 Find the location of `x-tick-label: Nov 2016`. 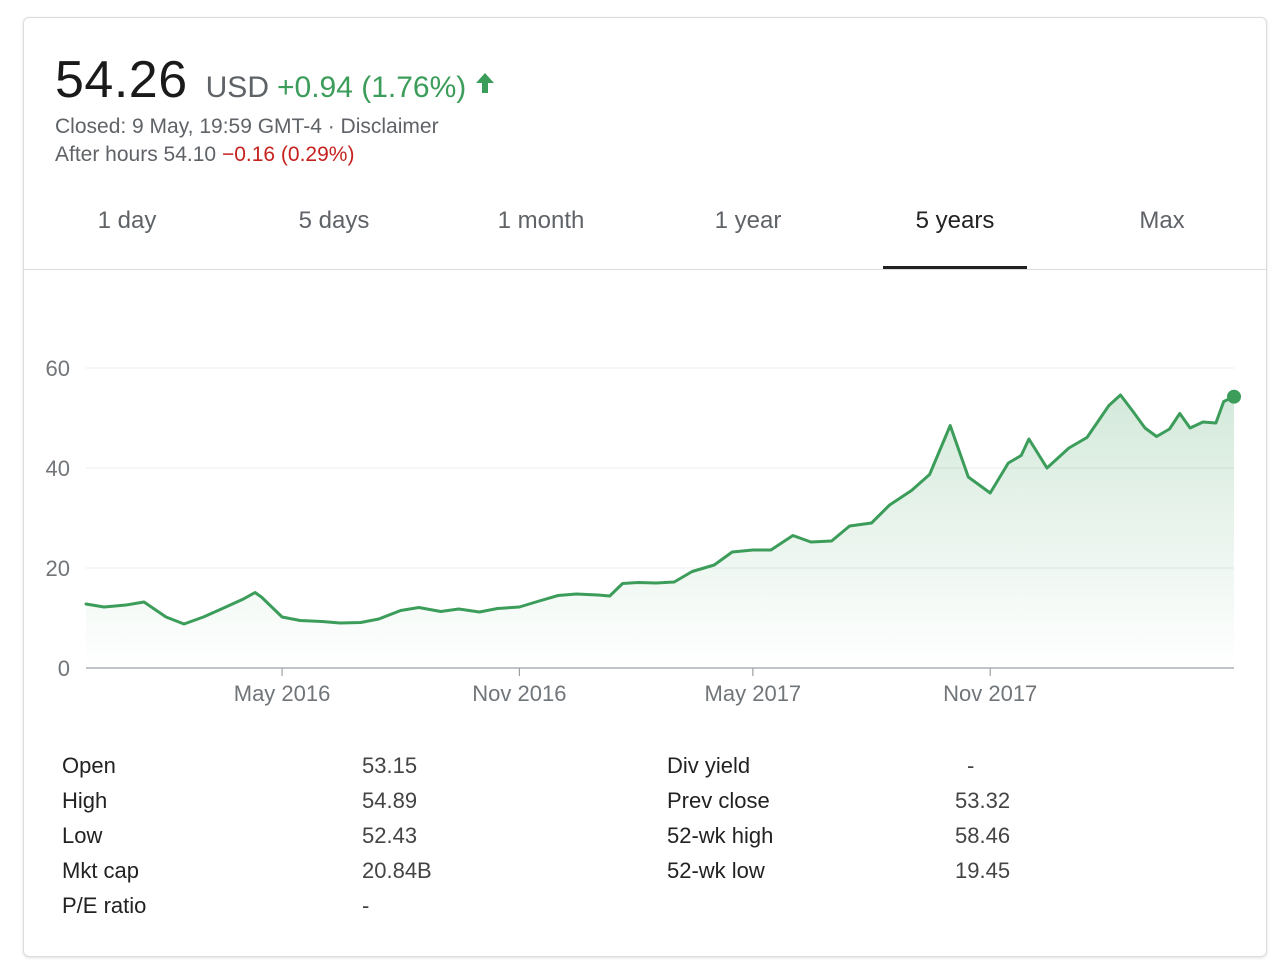

x-tick-label: Nov 2016 is located at coordinates (519, 693).